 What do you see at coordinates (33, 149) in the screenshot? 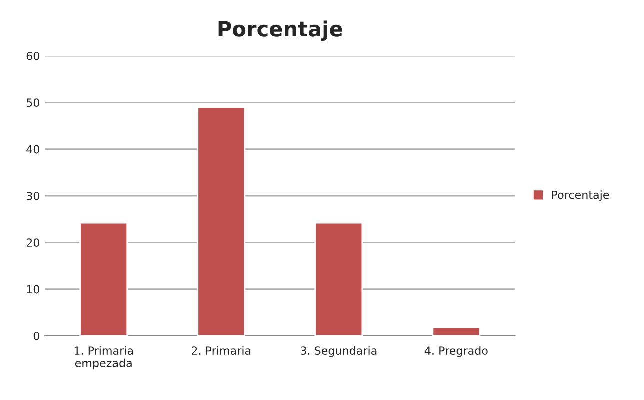
I see `y-tick-label: 40` at bounding box center [33, 149].